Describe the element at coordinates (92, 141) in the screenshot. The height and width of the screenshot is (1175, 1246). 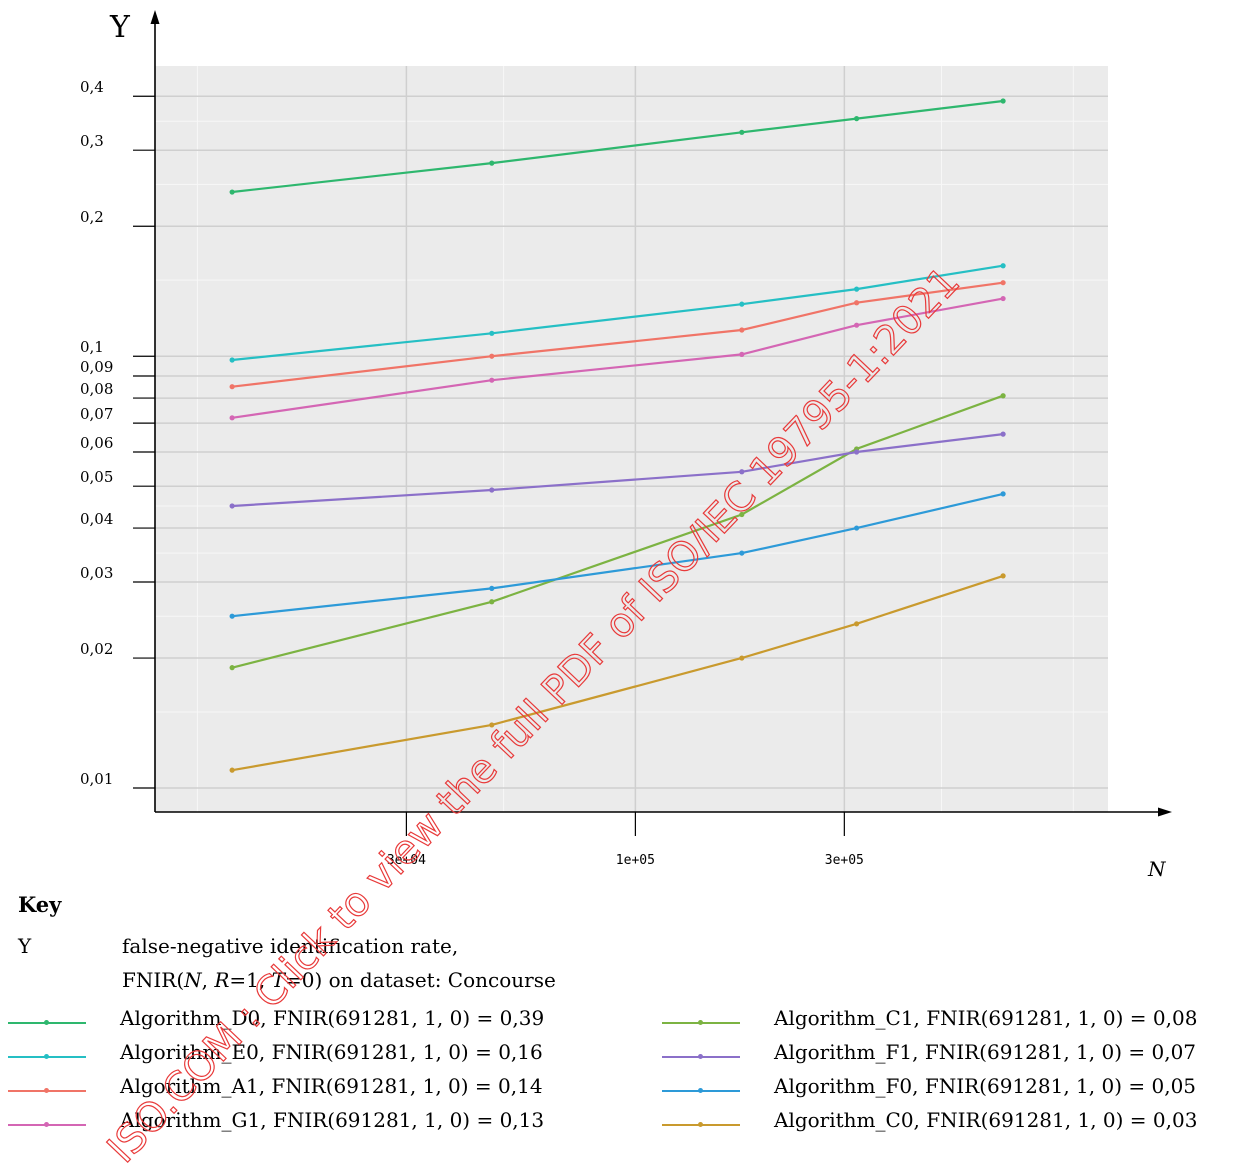
I see `y-tick-label: 0,3` at that location.